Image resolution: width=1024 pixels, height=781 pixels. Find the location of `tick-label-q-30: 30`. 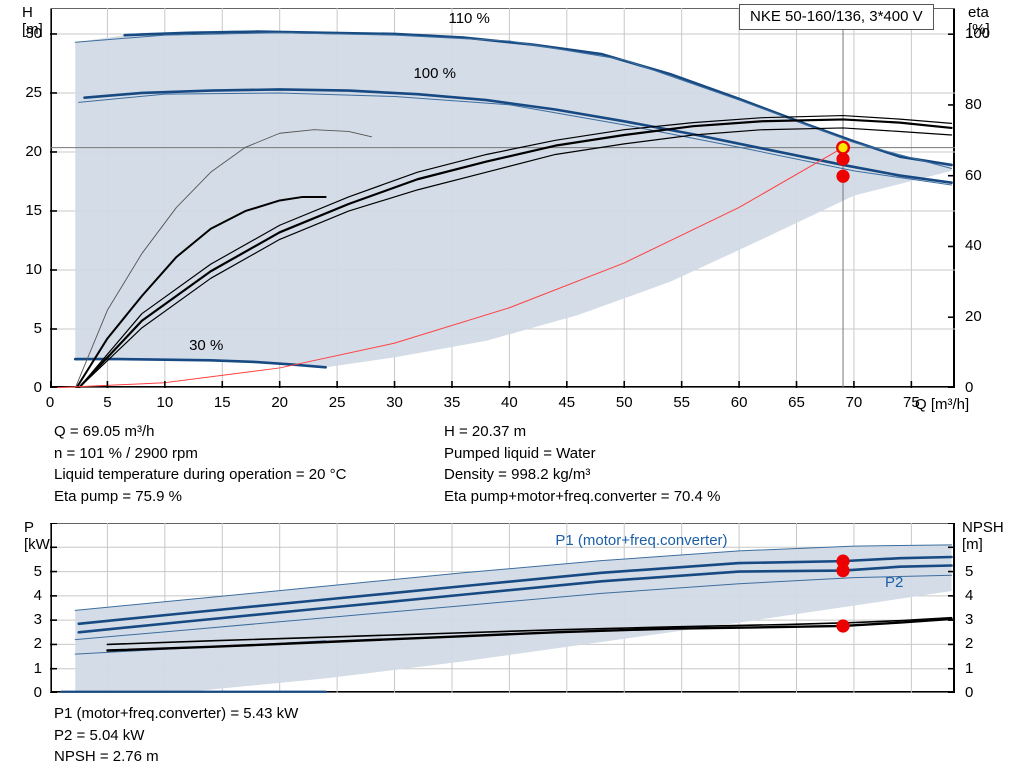

tick-label-q-30: 30 is located at coordinates (394, 402).